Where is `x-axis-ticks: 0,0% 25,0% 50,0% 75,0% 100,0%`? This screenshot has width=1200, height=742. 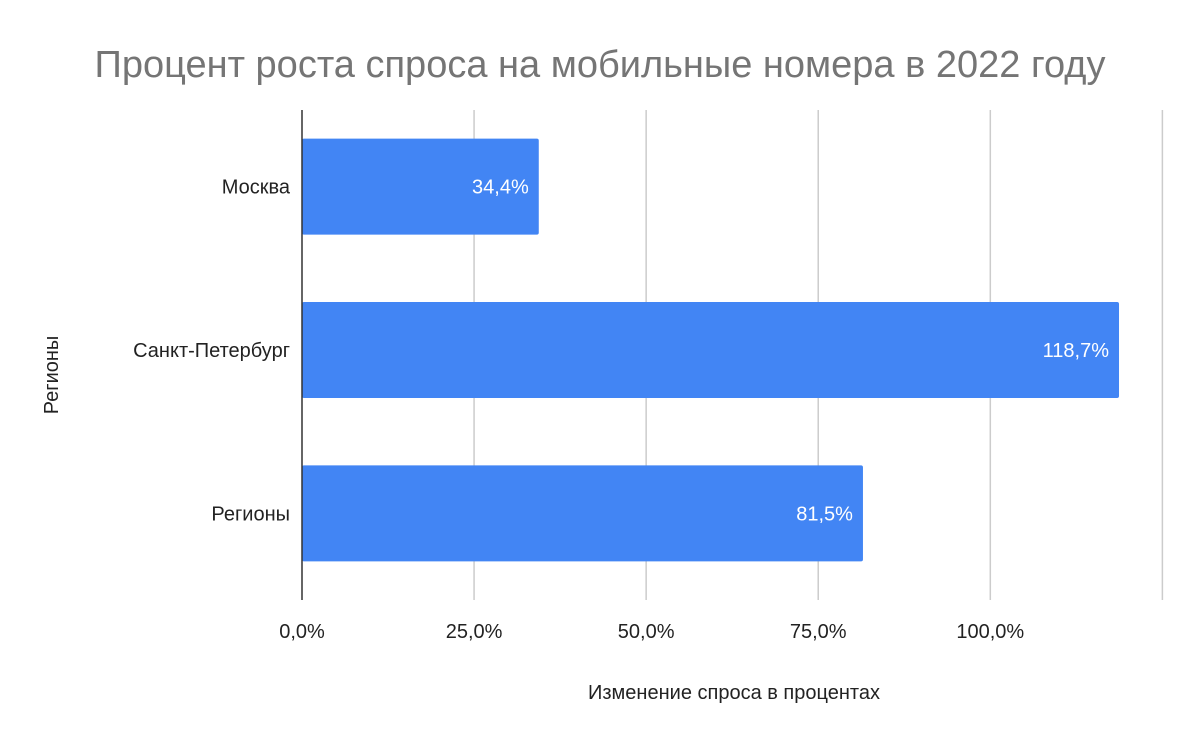
x-axis-ticks: 0,0% 25,0% 50,0% 75,0% 100,0% is located at coordinates (651, 632).